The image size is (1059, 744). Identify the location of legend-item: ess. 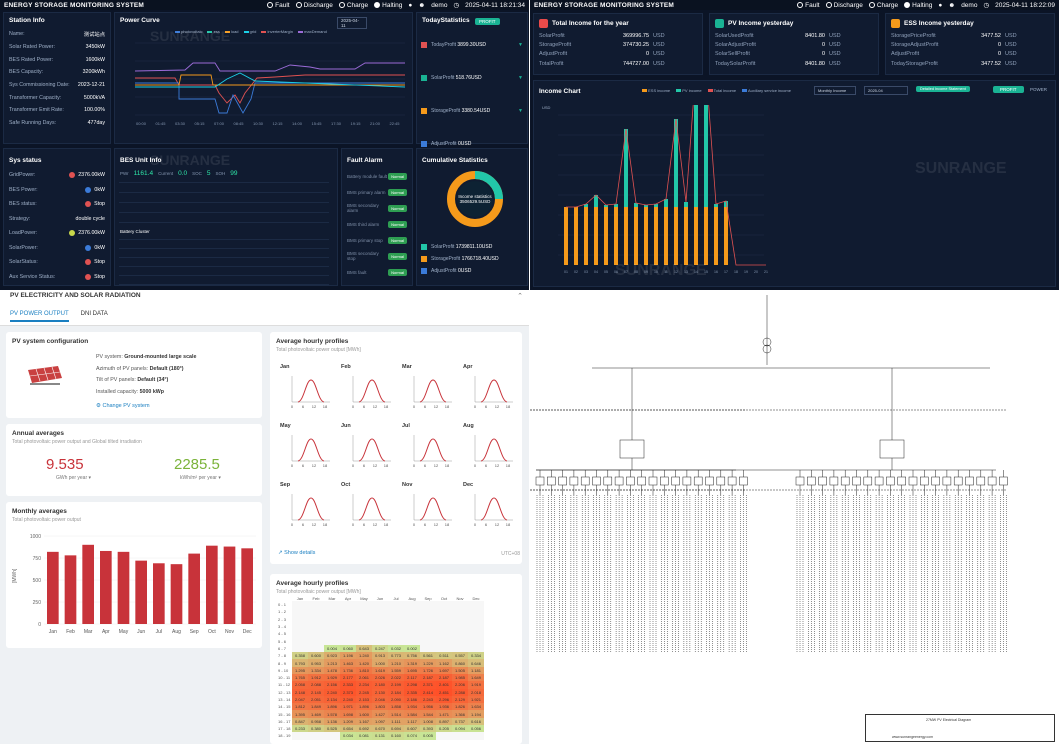
(213, 31).